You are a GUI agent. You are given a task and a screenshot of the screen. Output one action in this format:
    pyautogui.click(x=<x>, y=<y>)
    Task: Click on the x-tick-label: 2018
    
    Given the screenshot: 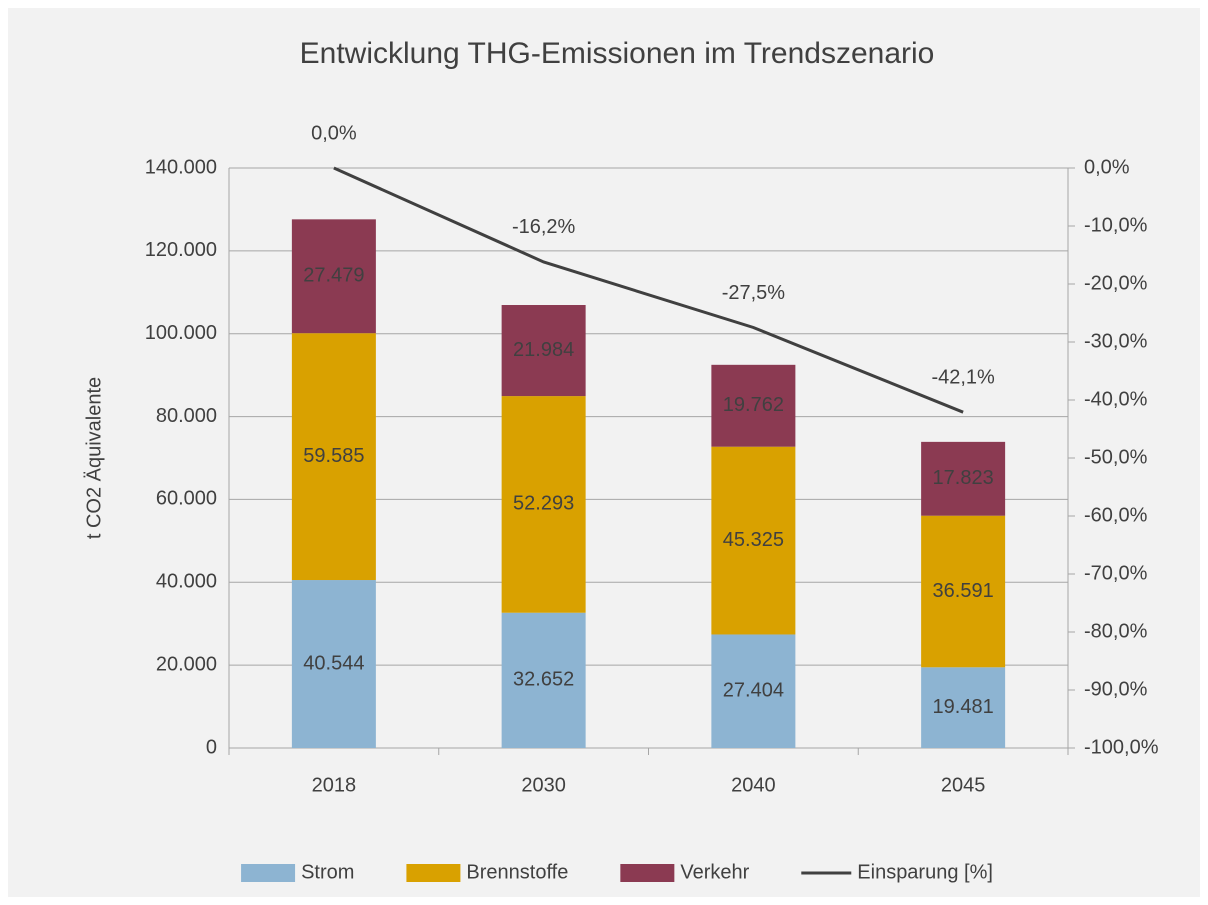 What is the action you would take?
    pyautogui.click(x=334, y=785)
    